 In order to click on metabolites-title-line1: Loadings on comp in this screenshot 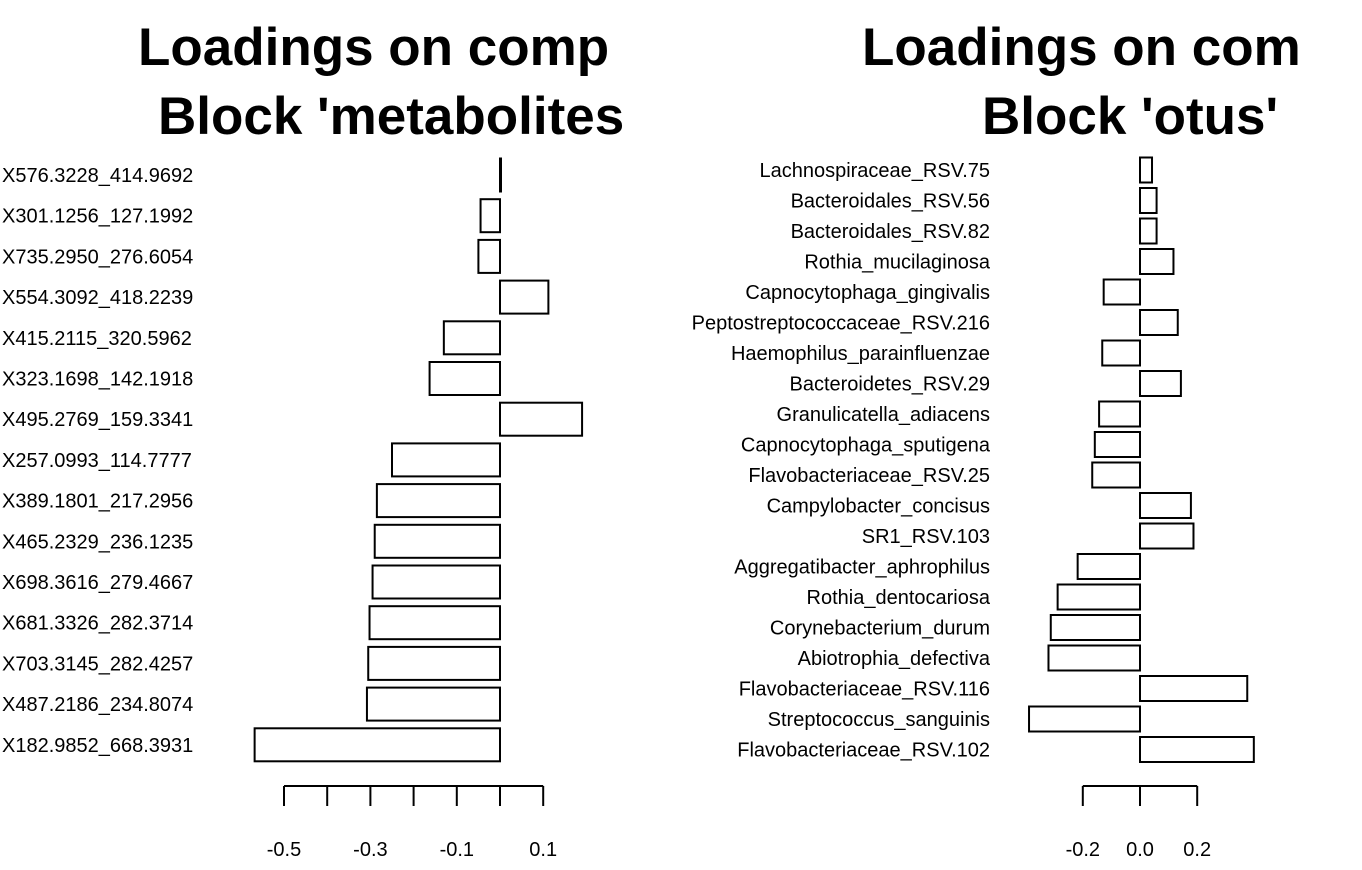, I will do `click(373, 47)`.